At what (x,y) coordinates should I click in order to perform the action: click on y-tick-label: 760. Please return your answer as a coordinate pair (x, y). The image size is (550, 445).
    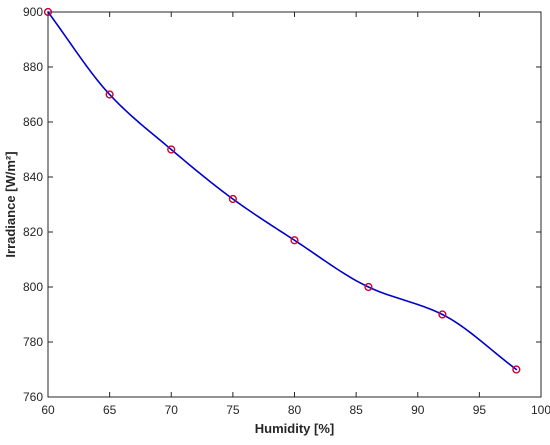
    Looking at the image, I should click on (33, 397).